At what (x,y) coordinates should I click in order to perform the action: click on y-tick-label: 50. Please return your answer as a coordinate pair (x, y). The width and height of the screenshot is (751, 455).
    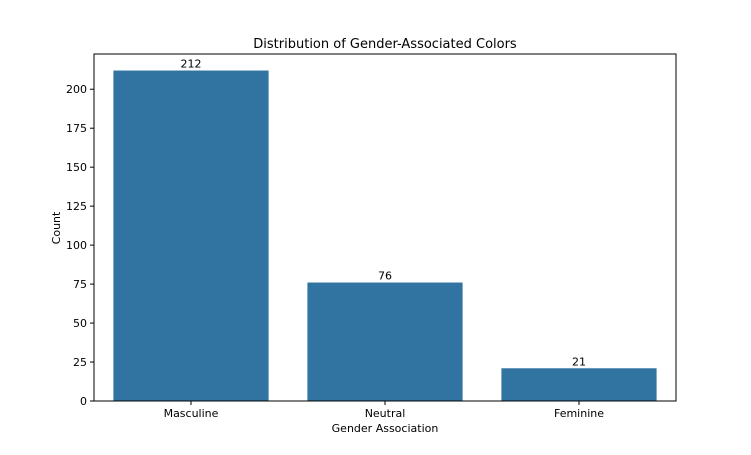
    Looking at the image, I should click on (80, 323).